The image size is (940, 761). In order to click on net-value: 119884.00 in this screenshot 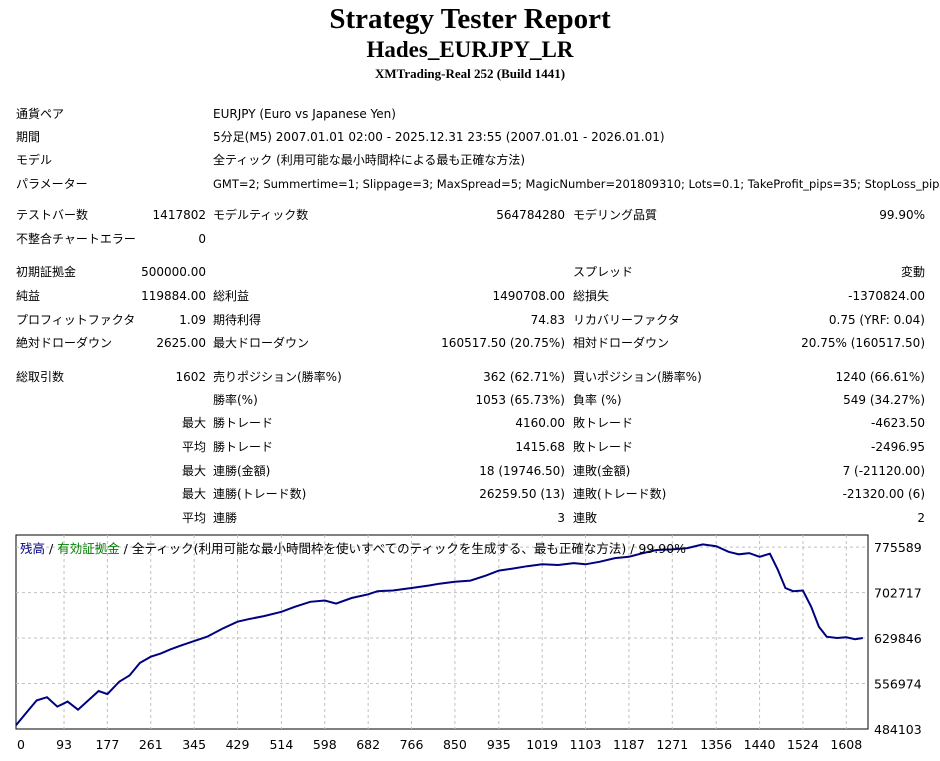, I will do `click(173, 296)`.